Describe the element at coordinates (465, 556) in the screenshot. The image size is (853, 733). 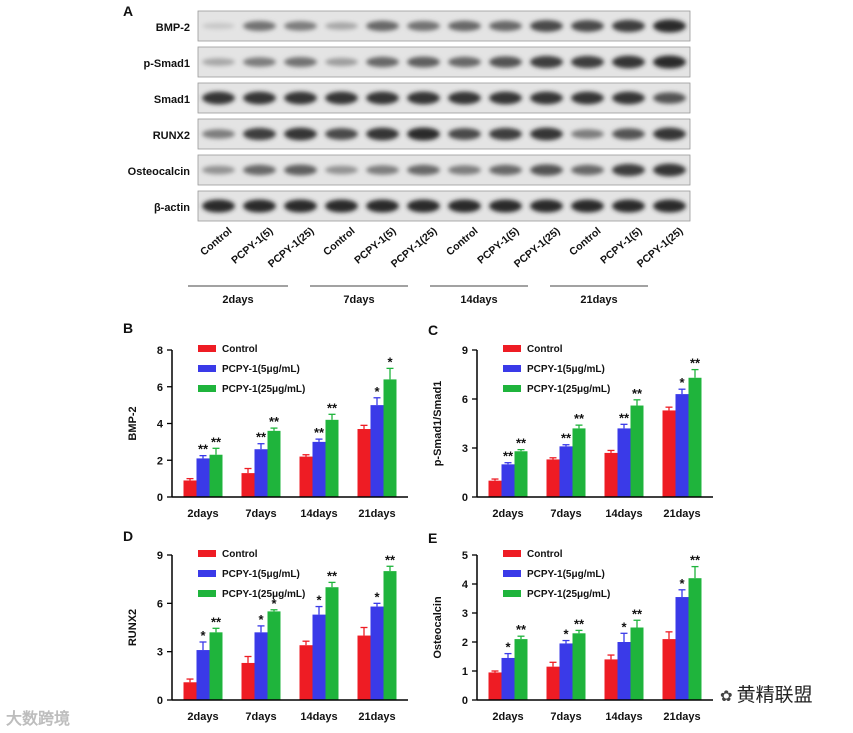
I see `y-tick-label: 5` at that location.